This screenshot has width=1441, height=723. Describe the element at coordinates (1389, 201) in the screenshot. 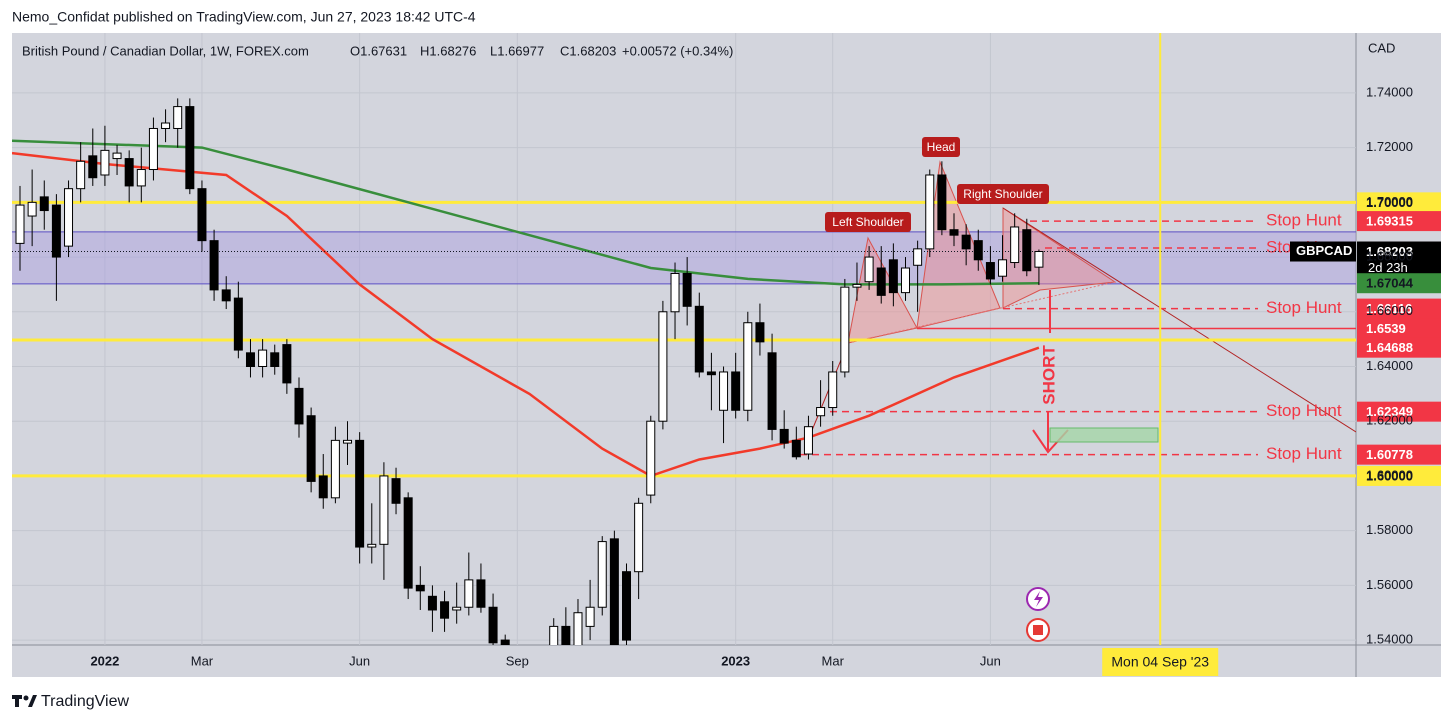

I see `y-tick-label: 1.70000` at that location.